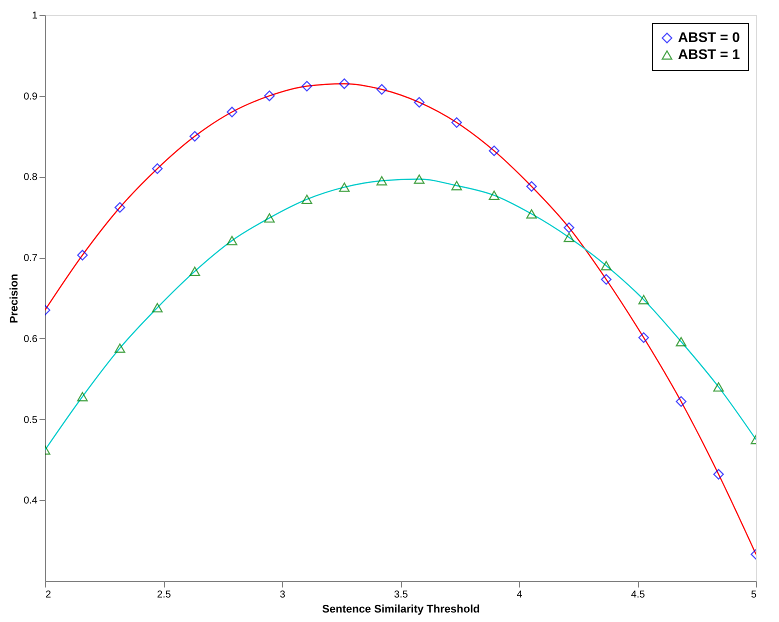 The image size is (779, 622). I want to click on x-tick-label: 2.5, so click(164, 595).